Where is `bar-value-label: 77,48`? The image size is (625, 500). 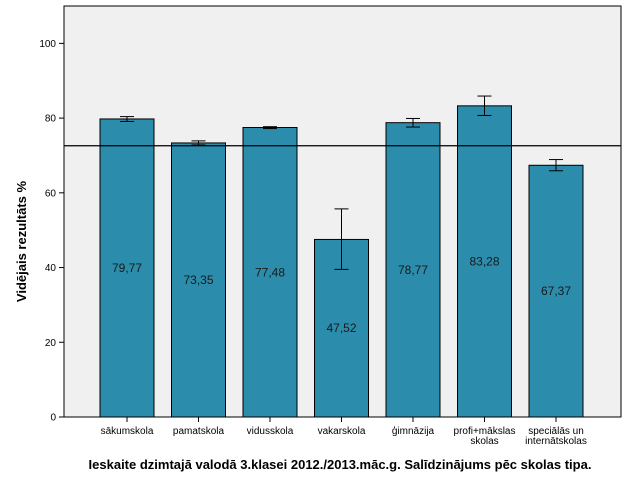 bar-value-label: 77,48 is located at coordinates (270, 272).